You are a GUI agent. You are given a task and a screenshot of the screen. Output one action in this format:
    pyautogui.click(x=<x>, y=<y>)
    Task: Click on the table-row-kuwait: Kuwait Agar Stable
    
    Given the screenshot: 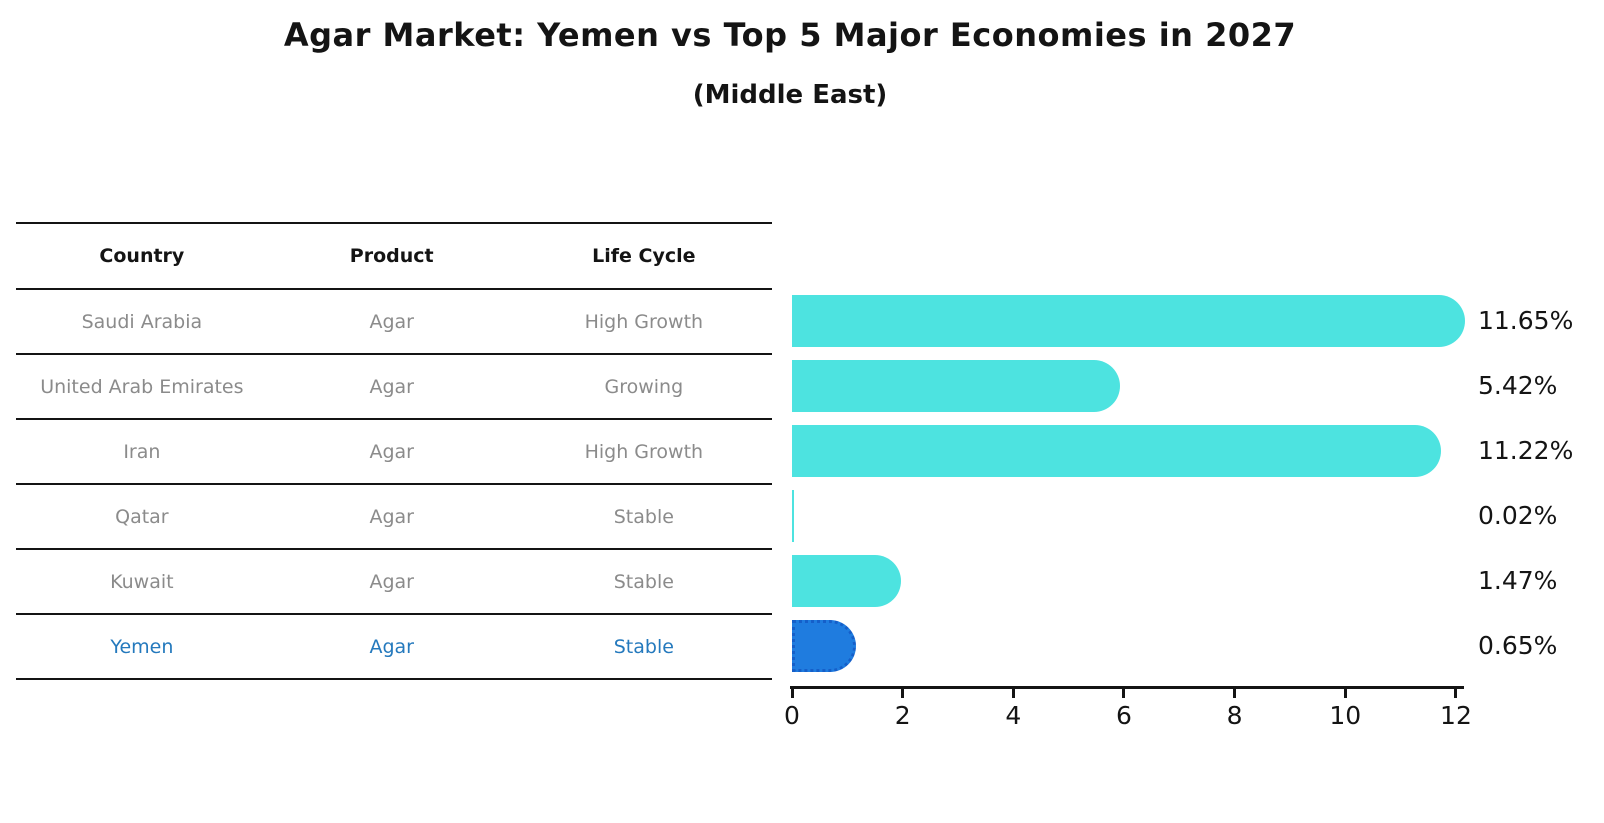 What is the action you would take?
    pyautogui.click(x=394, y=582)
    